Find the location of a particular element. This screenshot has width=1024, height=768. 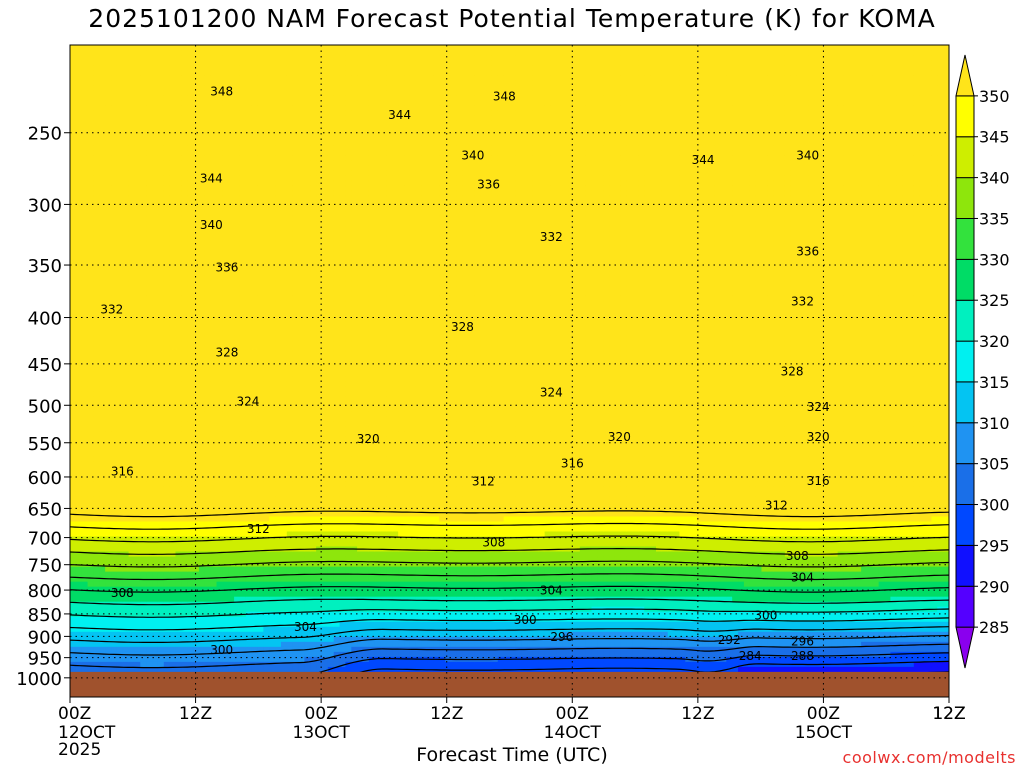

credit-link: coolwx.com/modelts is located at coordinates (929, 757).